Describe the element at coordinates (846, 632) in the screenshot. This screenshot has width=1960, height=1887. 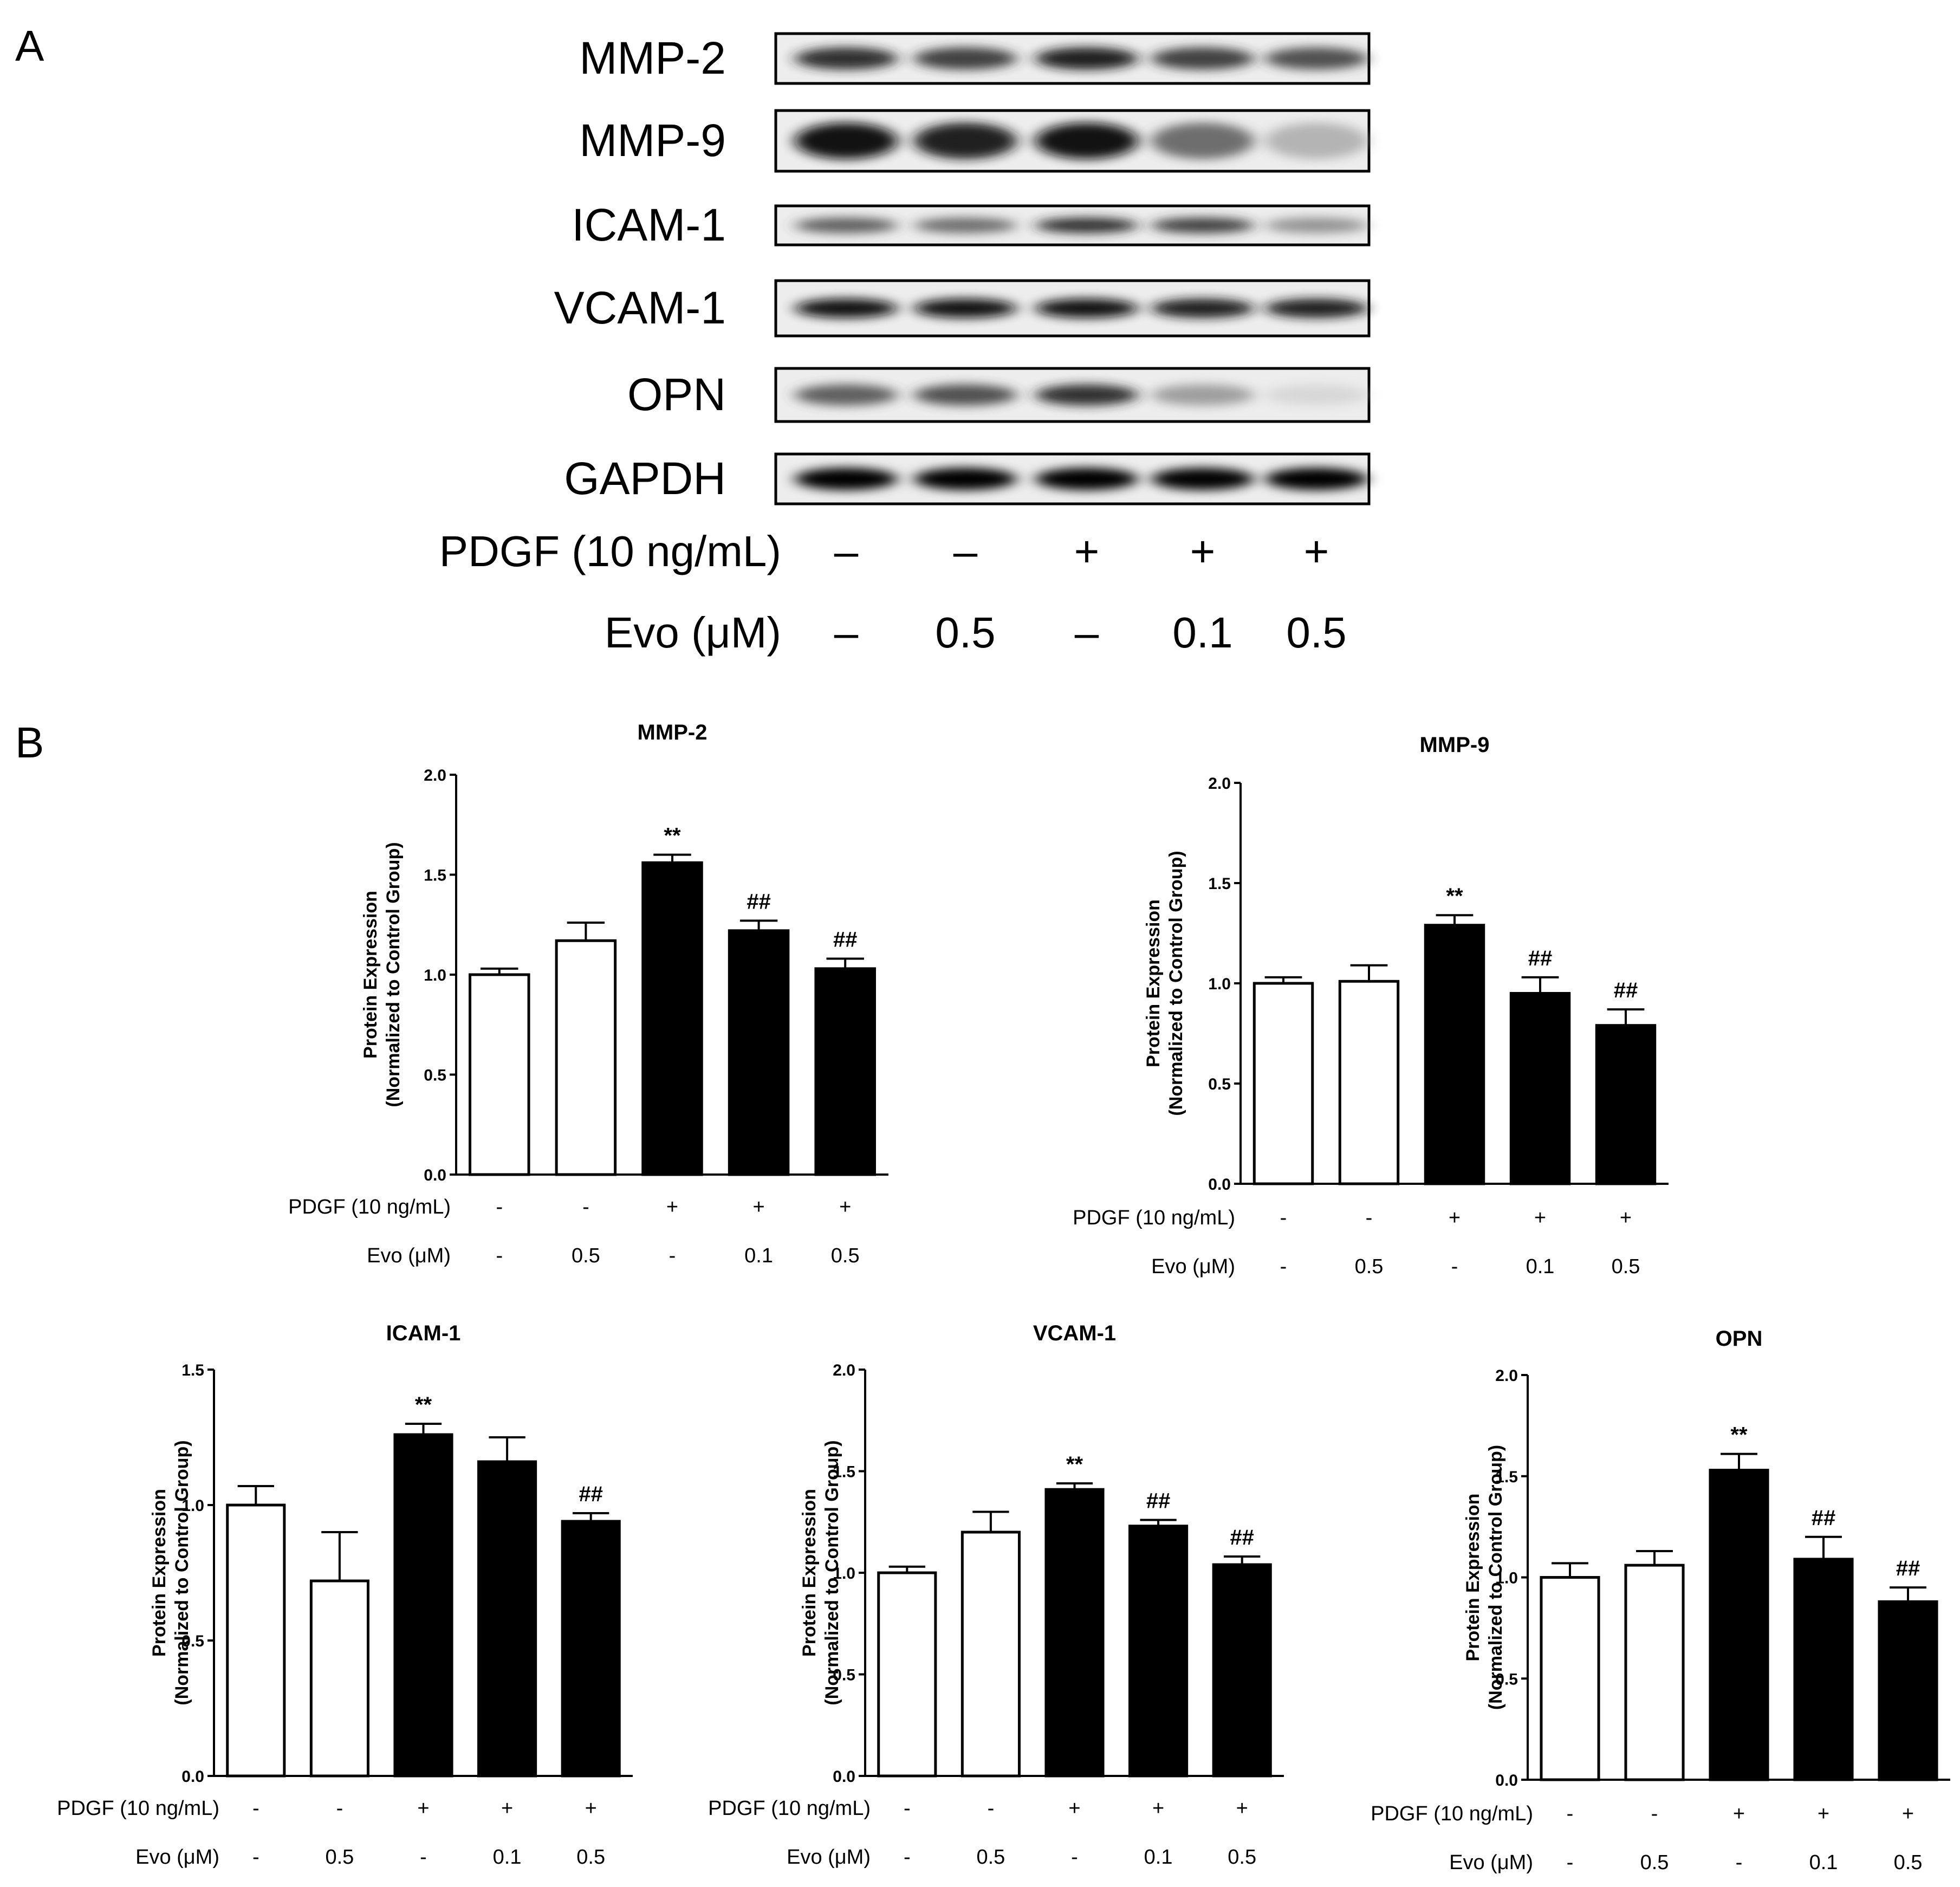
I see `blot-treatment-value: –` at that location.